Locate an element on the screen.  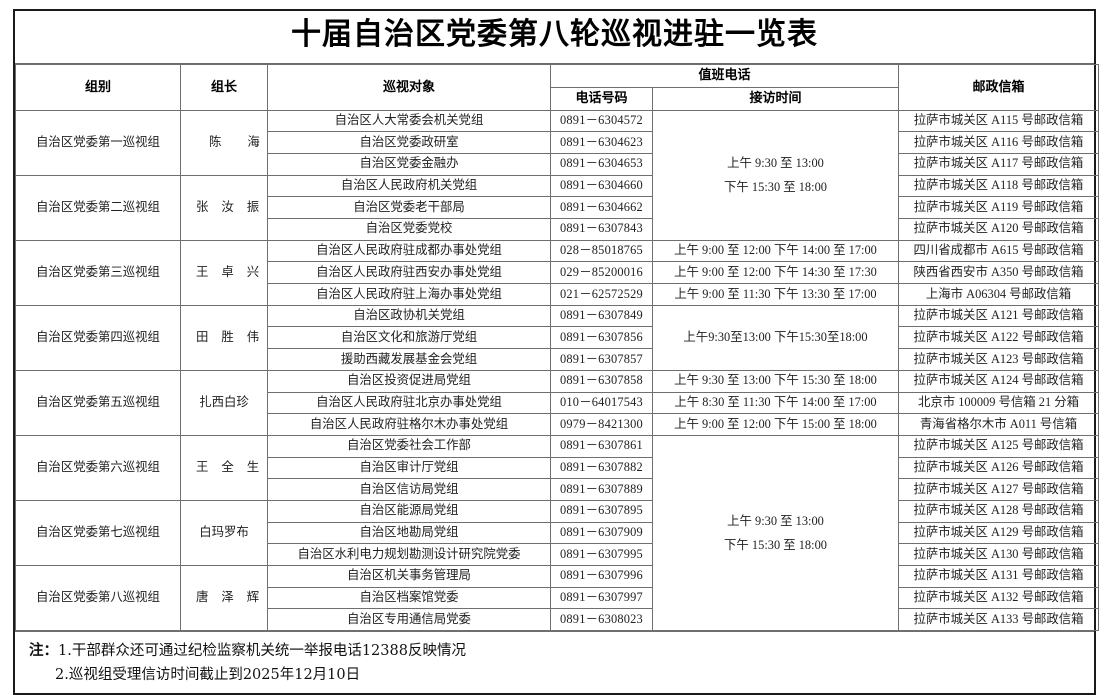
group-leader-cell: 王卓兴 is located at coordinates (224, 272).